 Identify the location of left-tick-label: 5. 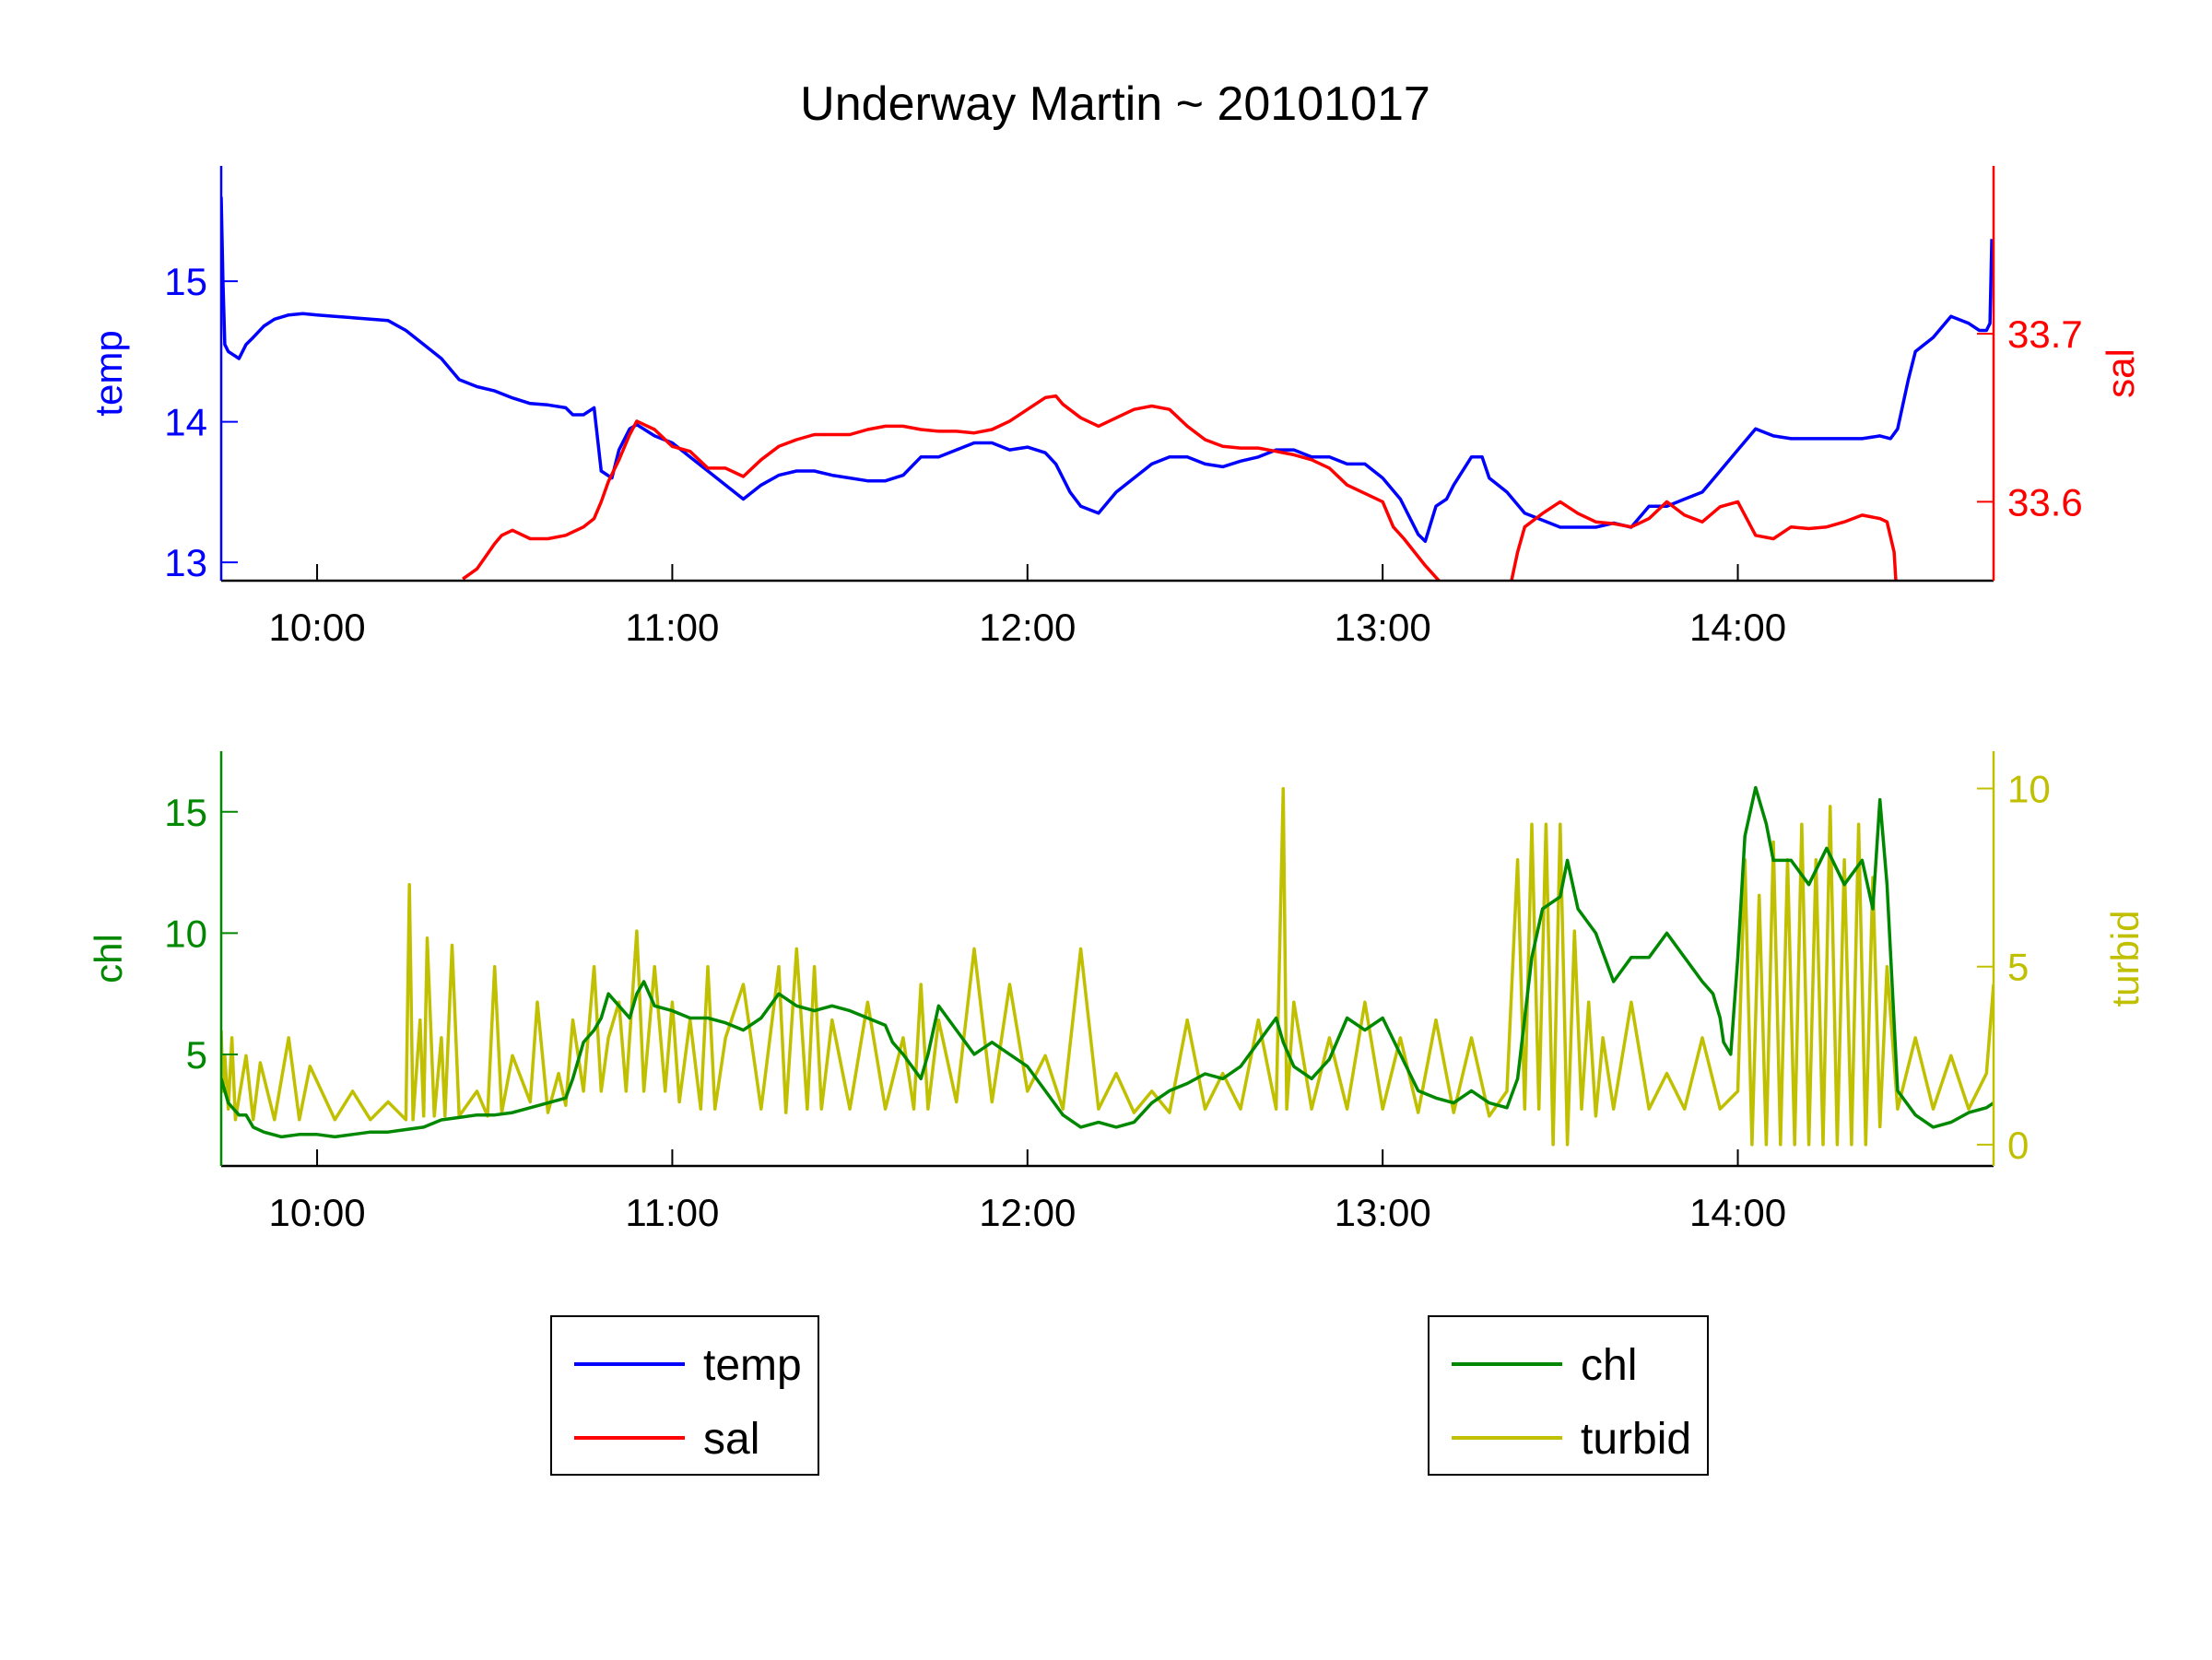
(196, 1055).